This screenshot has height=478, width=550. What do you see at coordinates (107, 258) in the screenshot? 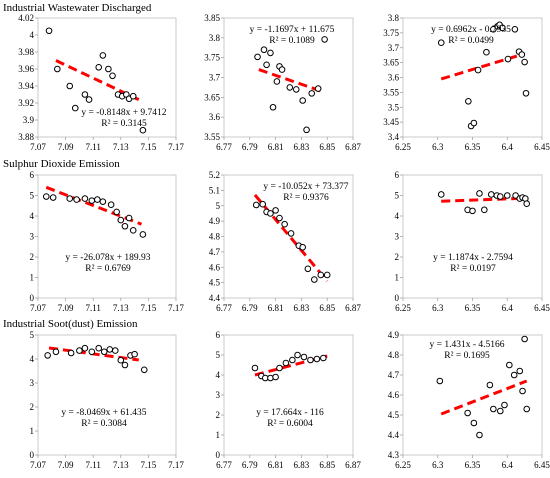
I see `regression-equation: y = -26.078x + 189.93` at bounding box center [107, 258].